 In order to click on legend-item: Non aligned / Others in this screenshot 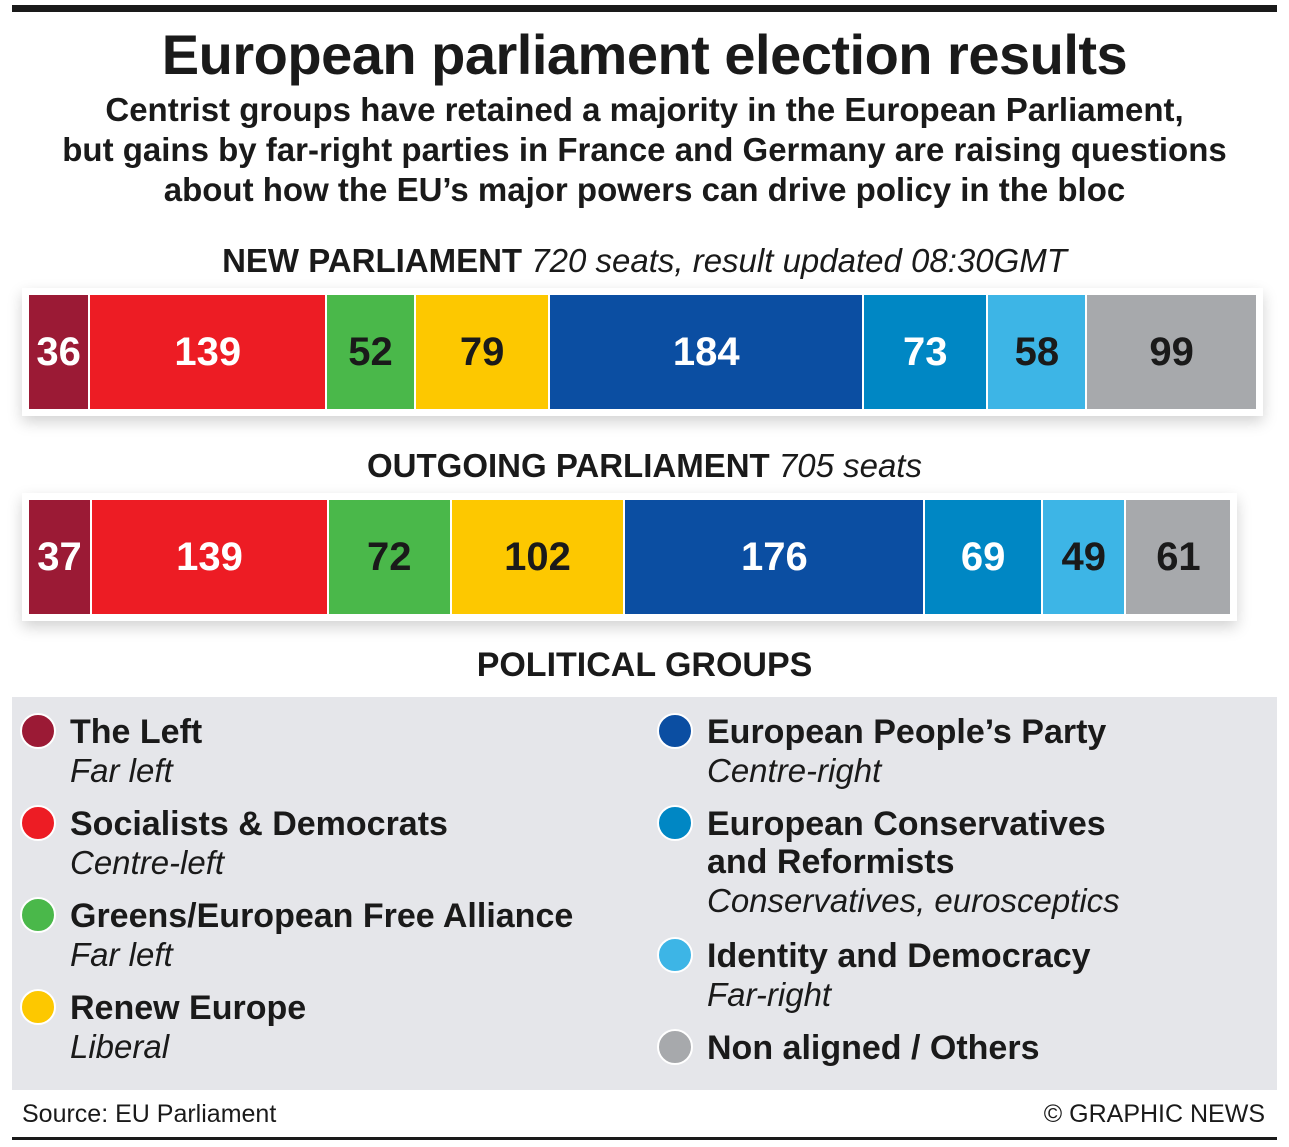, I will do `click(848, 1048)`.